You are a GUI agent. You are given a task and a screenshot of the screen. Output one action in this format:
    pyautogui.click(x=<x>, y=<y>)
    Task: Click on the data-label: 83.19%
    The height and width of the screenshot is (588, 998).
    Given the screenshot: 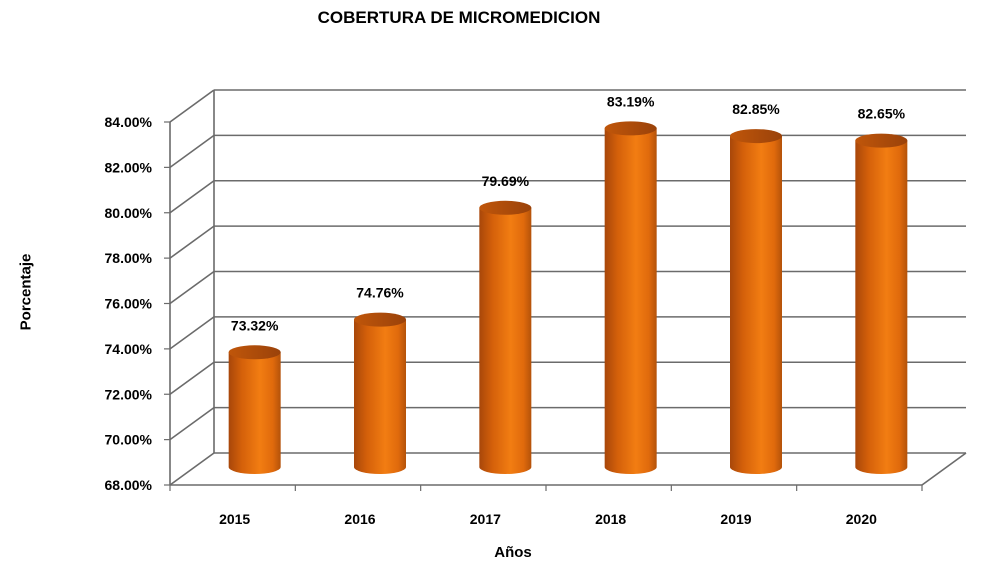 What is the action you would take?
    pyautogui.click(x=631, y=101)
    